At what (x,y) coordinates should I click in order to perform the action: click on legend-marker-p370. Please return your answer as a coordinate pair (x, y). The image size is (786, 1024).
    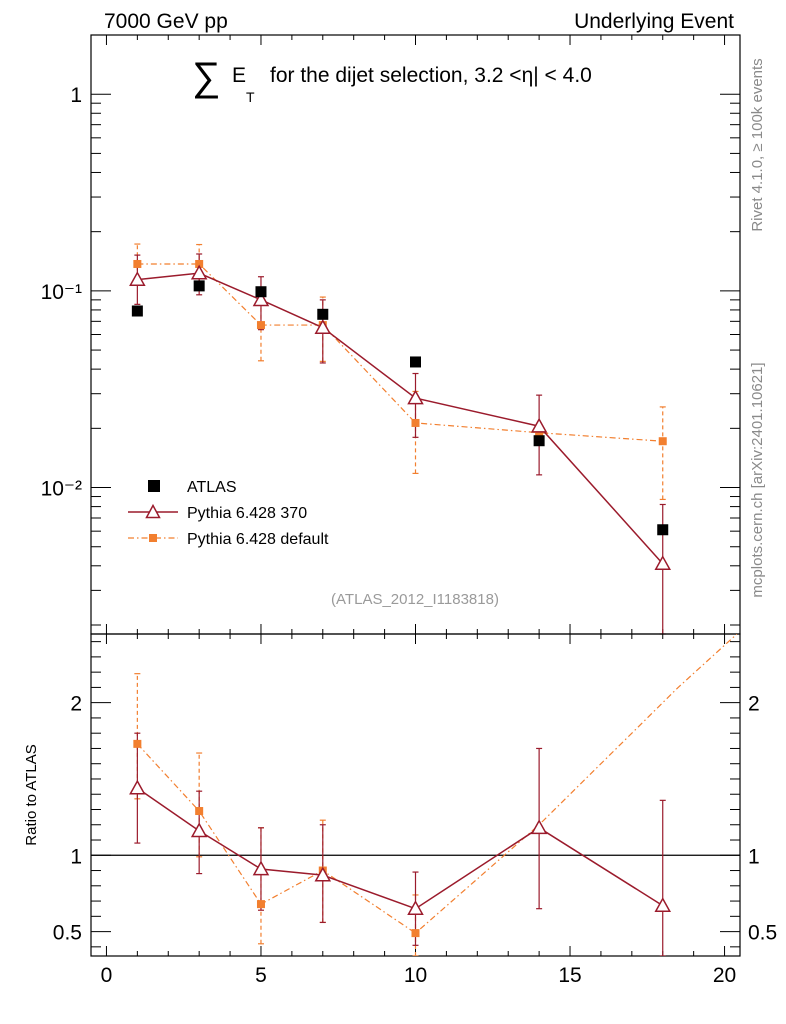
    Looking at the image, I should click on (153, 511).